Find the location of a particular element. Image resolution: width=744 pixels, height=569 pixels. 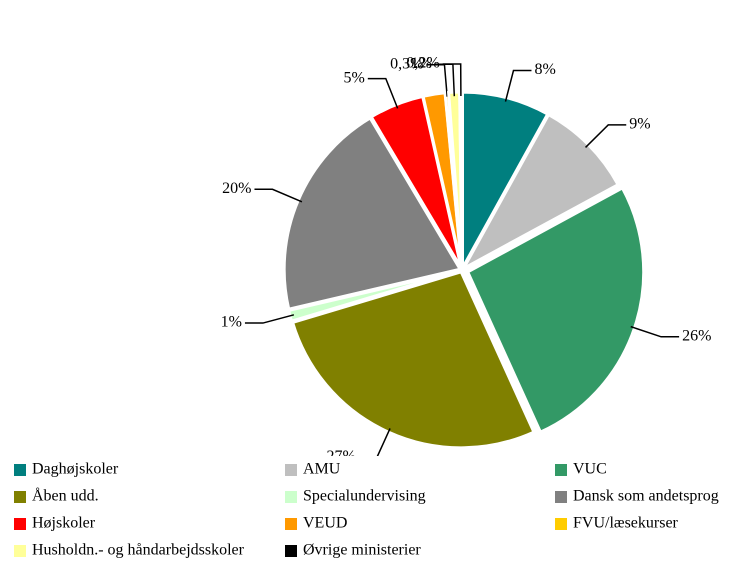

legend-label: Daghøjskoler is located at coordinates (75, 469).